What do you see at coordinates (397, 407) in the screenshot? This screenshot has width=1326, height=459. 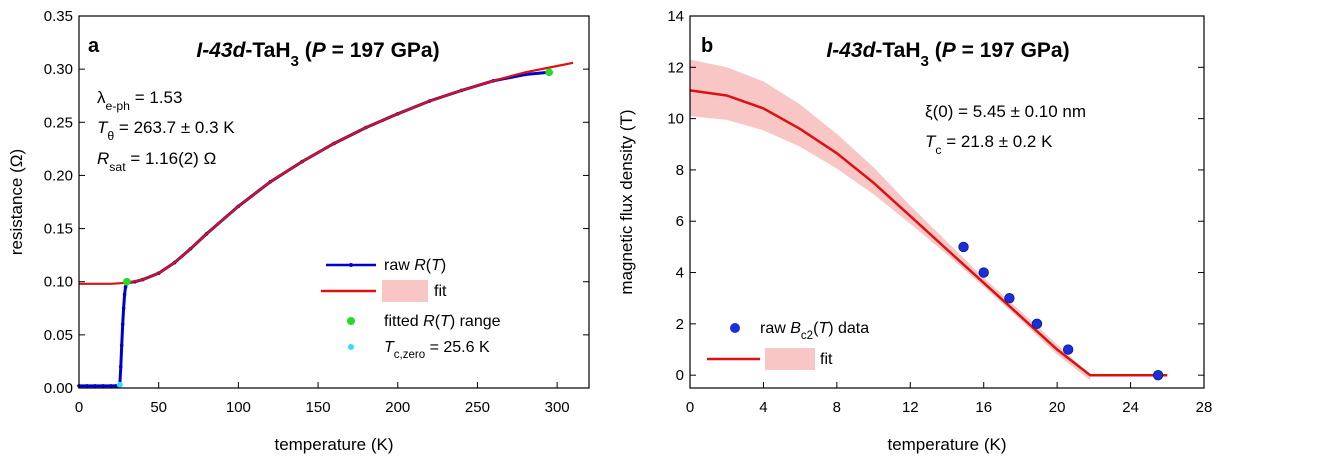 I see `x-tick-label: 200` at bounding box center [397, 407].